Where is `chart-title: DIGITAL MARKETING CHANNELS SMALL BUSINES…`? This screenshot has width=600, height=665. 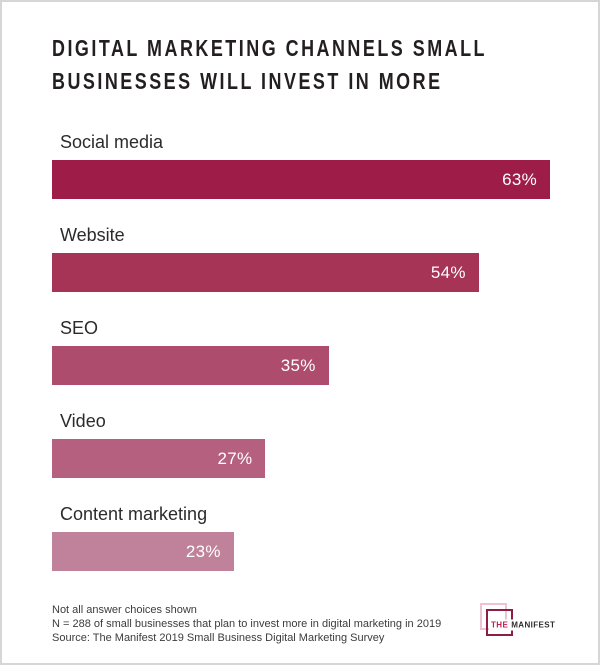
chart-title: DIGITAL MARKETING CHANNELS SMALL BUSINES… is located at coordinates (301, 65).